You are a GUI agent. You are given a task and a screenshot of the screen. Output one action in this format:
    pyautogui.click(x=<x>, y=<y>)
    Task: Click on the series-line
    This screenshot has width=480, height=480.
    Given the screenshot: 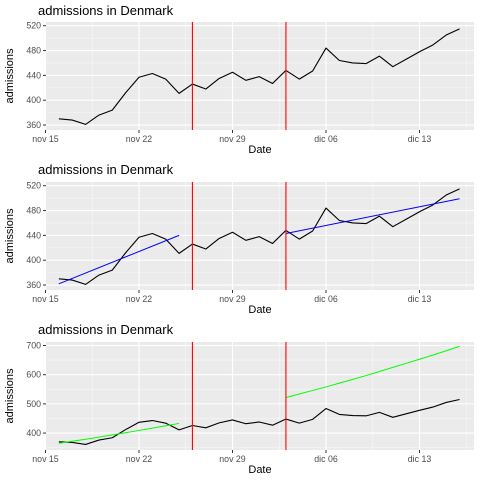 What is the action you would take?
    pyautogui.click(x=259, y=422)
    